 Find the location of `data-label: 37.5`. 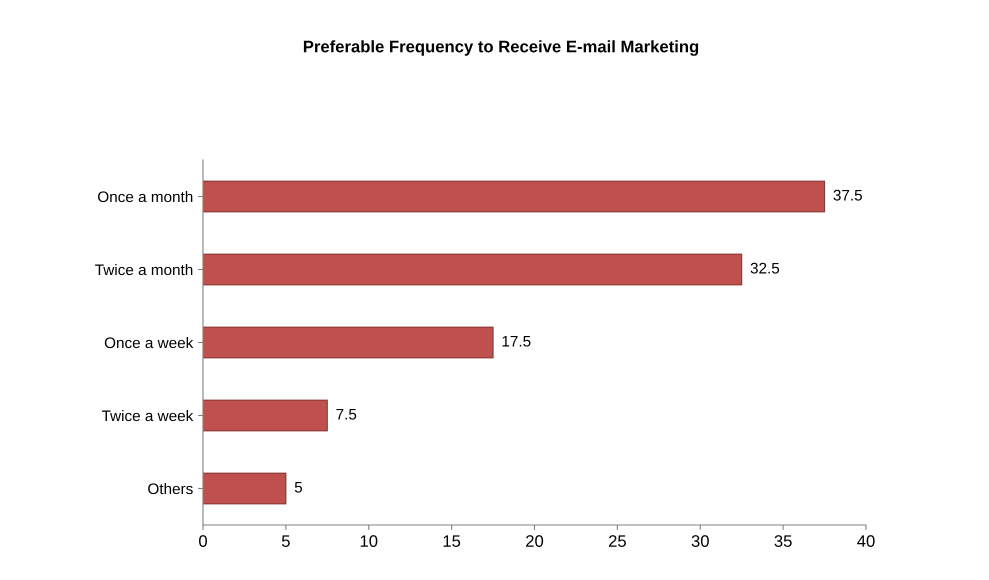

data-label: 37.5 is located at coordinates (847, 195).